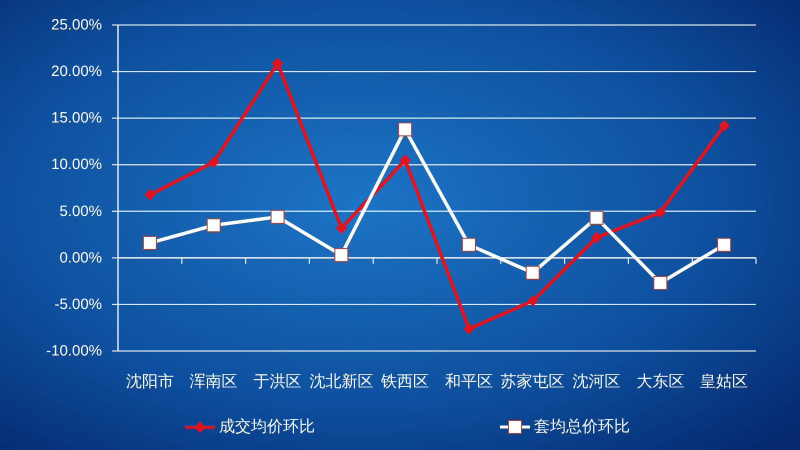 The width and height of the screenshot is (800, 450). What do you see at coordinates (80, 211) in the screenshot?
I see `y-tick-label: 5.00%` at bounding box center [80, 211].